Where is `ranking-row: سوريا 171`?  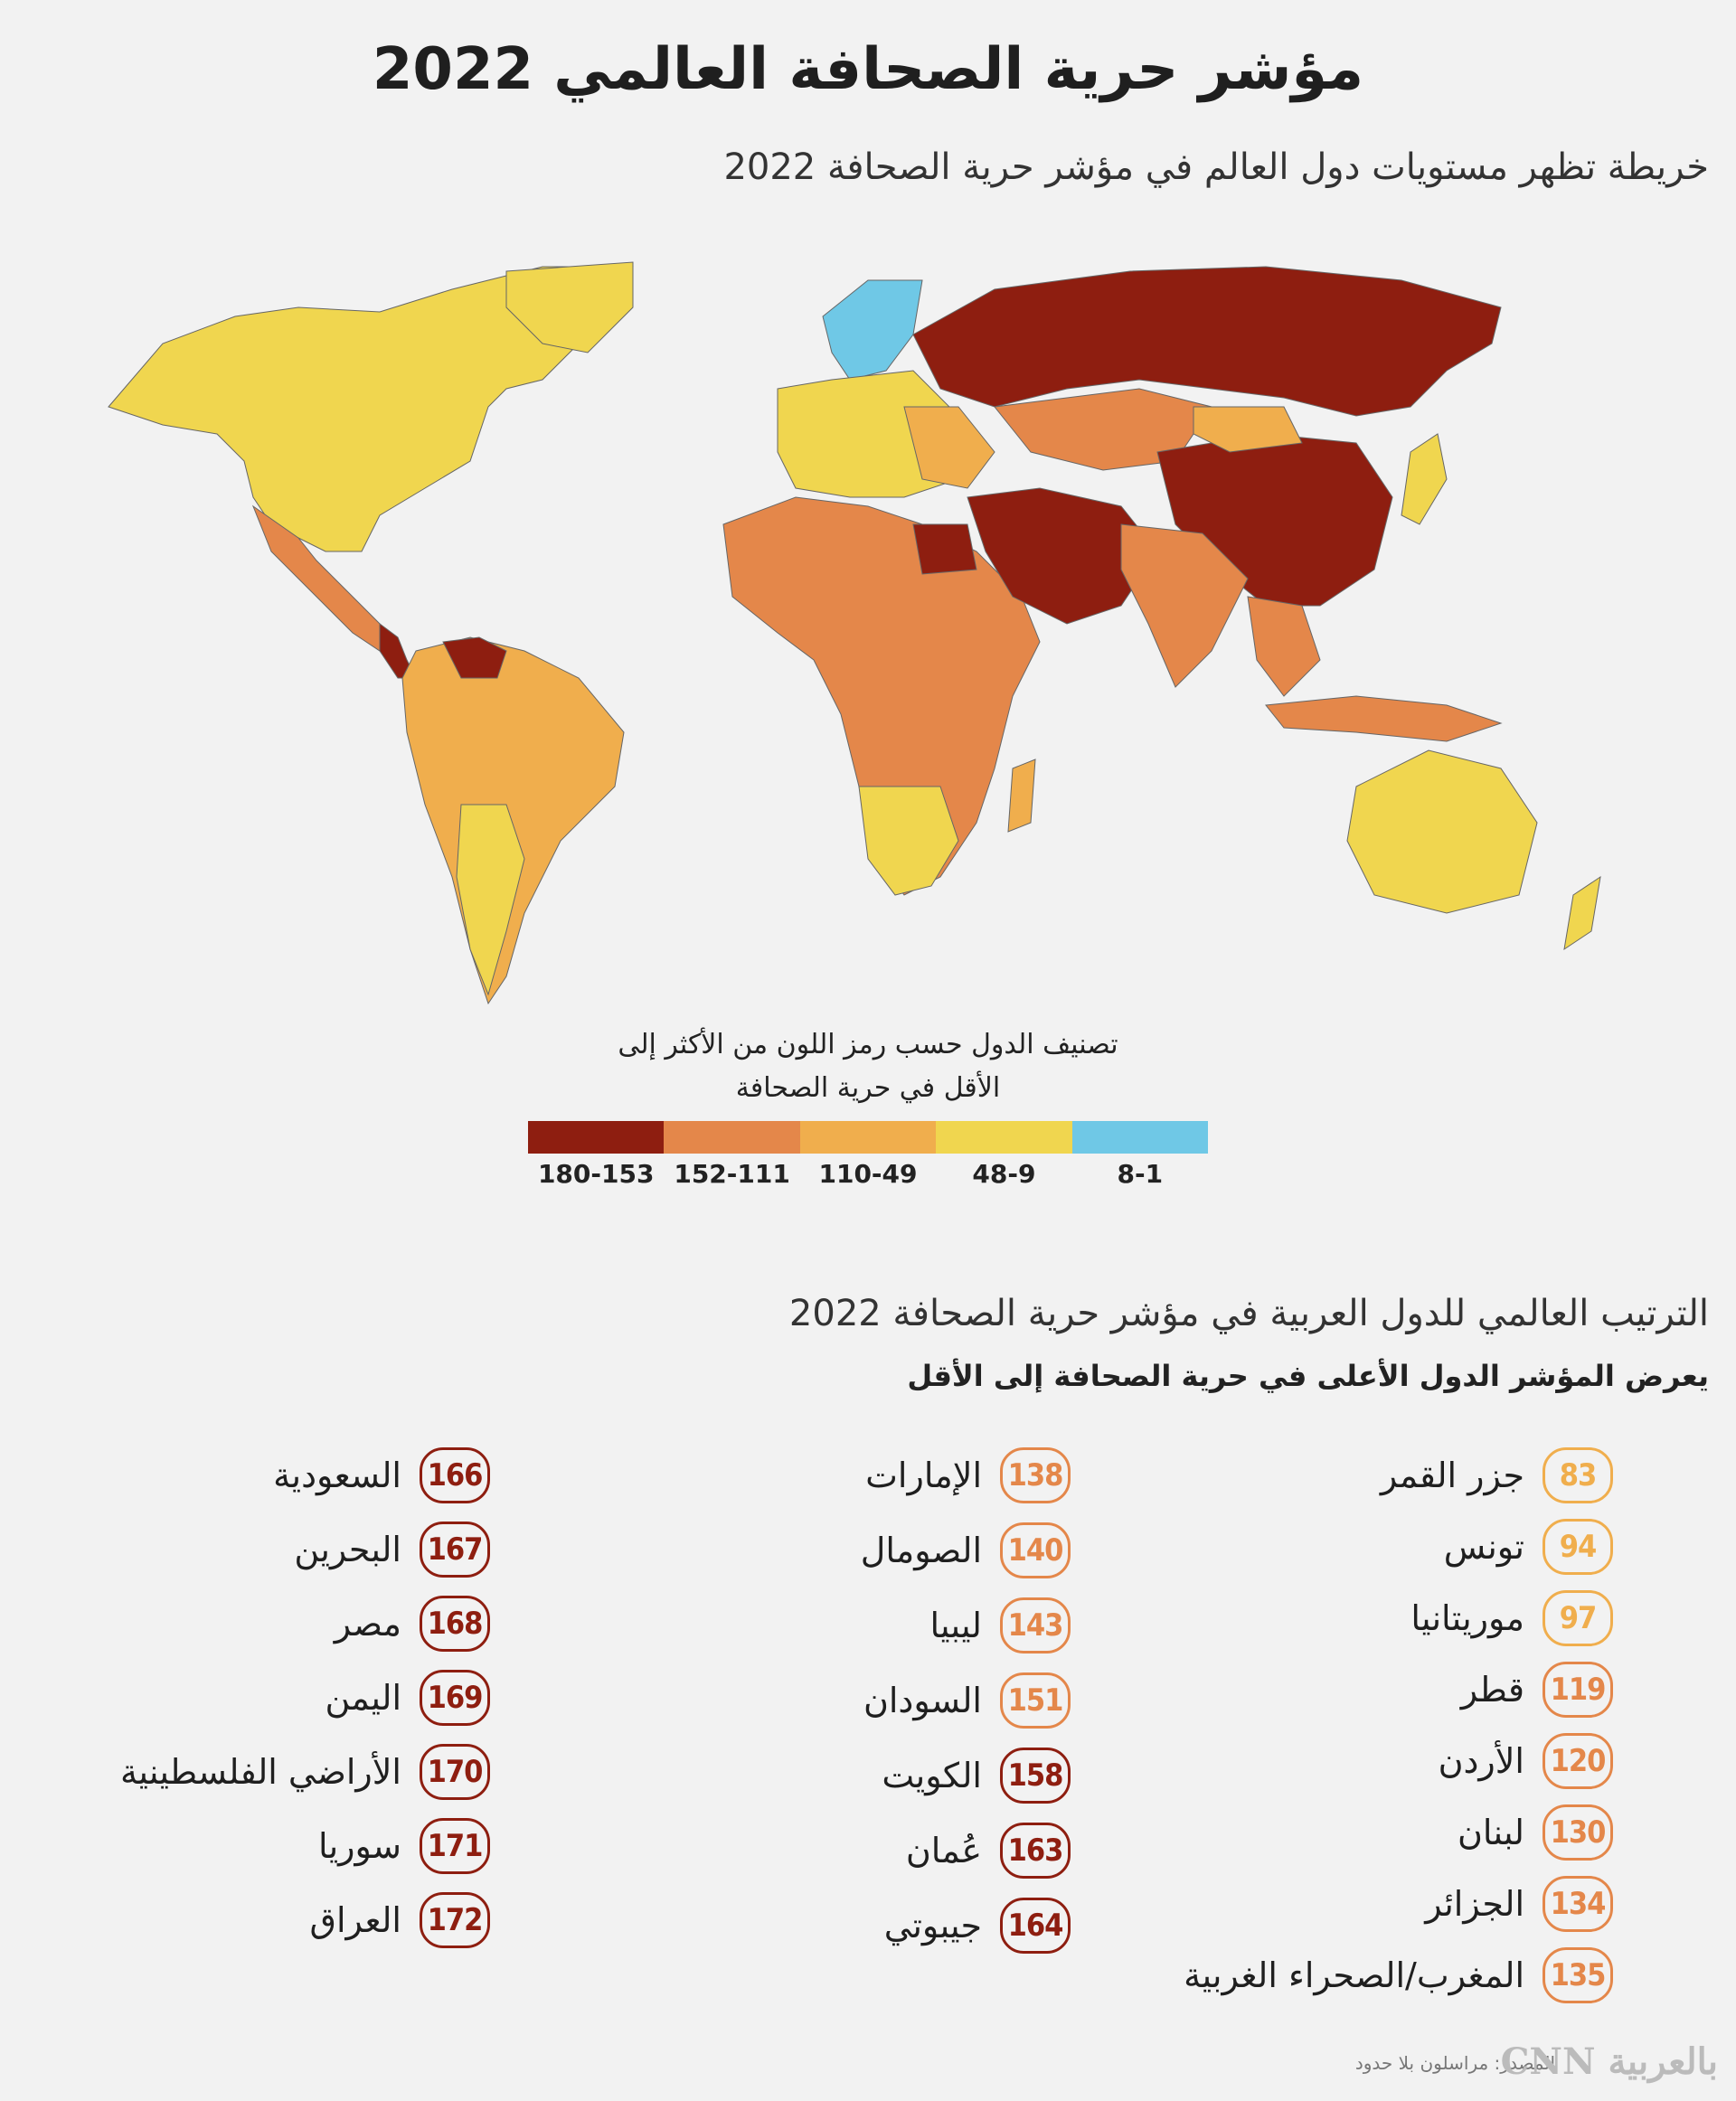 ranking-row: سوريا 171 is located at coordinates (245, 1846).